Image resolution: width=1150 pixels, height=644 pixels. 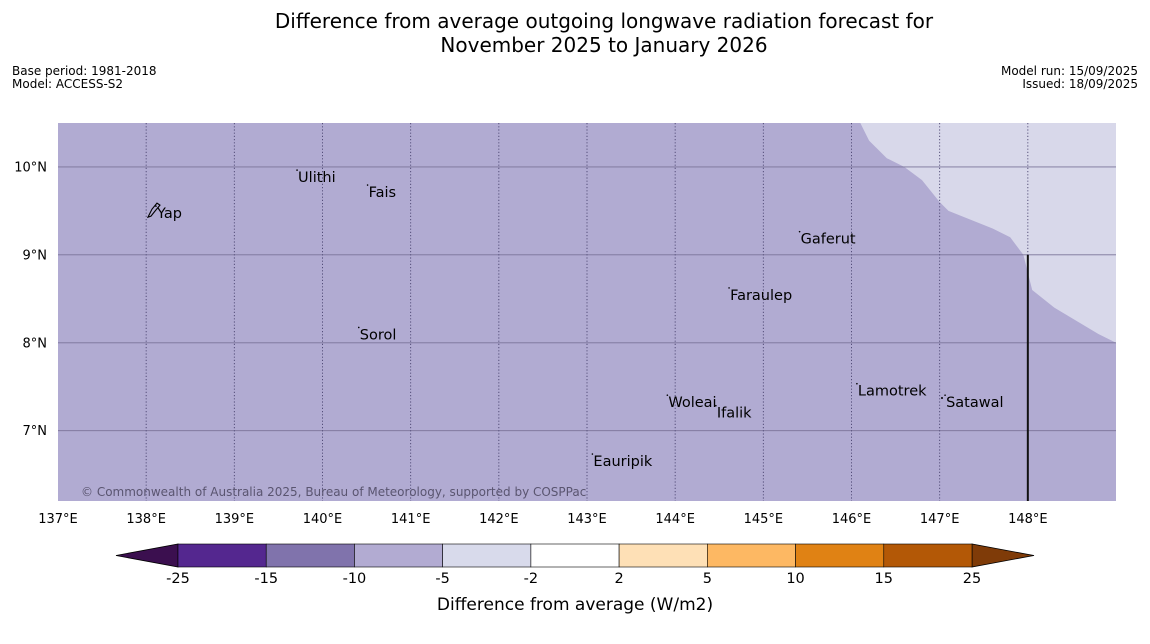 I want to click on lon-tick-label: 138°E, so click(x=146, y=519).